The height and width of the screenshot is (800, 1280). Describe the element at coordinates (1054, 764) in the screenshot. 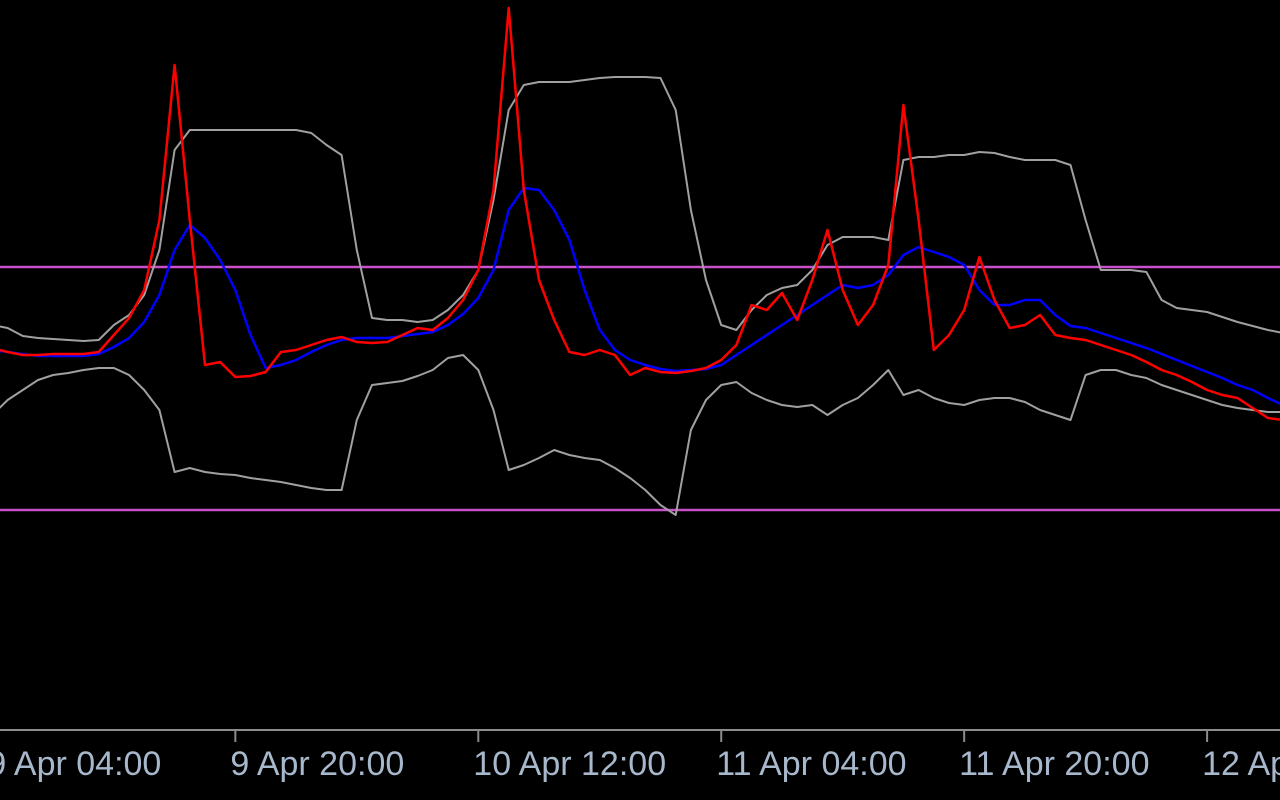

I see `x-tick-label: 11 Apr 20:00` at that location.